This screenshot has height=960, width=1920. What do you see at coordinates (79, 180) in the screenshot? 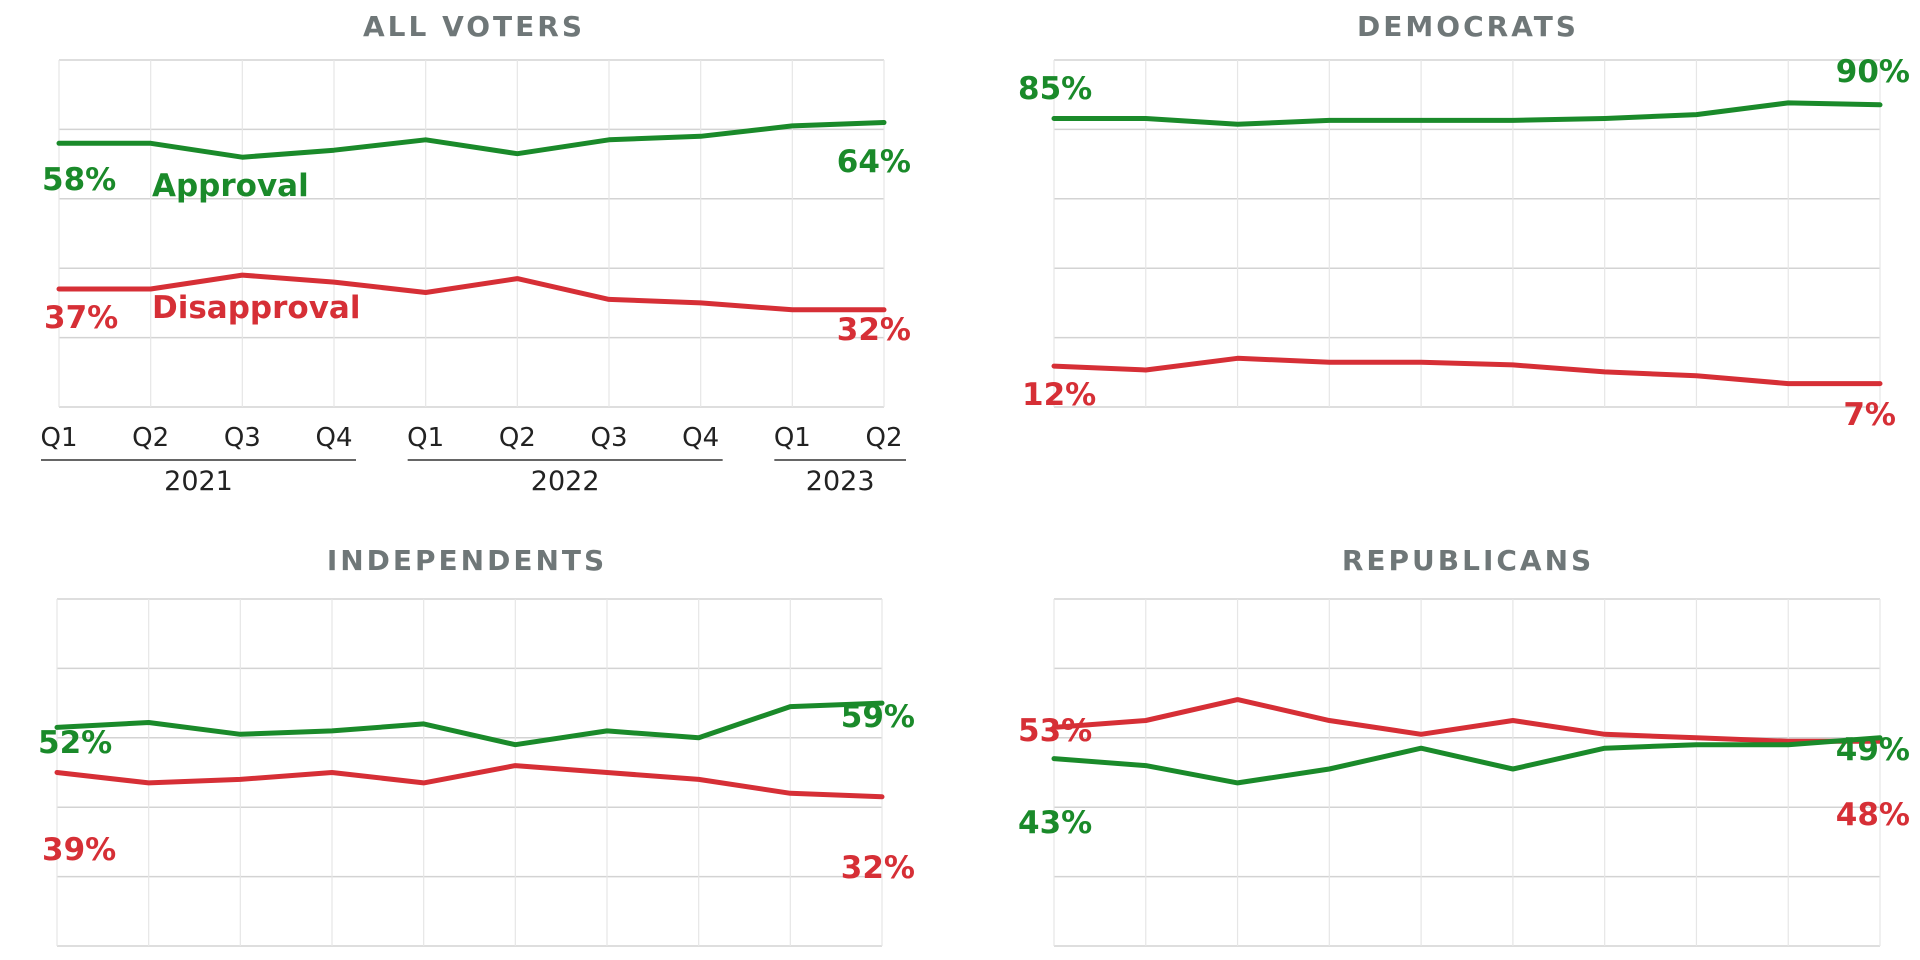
I see `all-voters-approval-start-label: 58%` at bounding box center [79, 180].